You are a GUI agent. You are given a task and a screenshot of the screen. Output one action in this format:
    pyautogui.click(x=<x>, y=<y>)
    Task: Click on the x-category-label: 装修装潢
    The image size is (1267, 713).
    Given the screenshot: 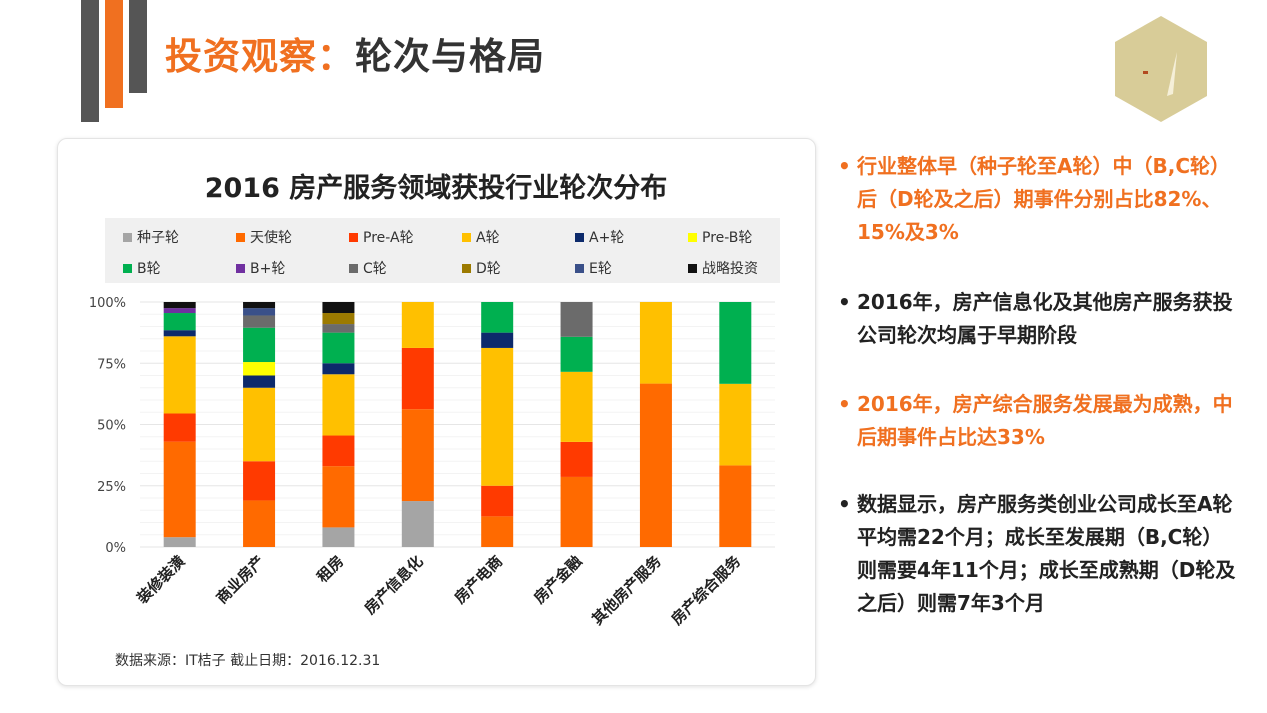 What is the action you would take?
    pyautogui.click(x=161, y=580)
    